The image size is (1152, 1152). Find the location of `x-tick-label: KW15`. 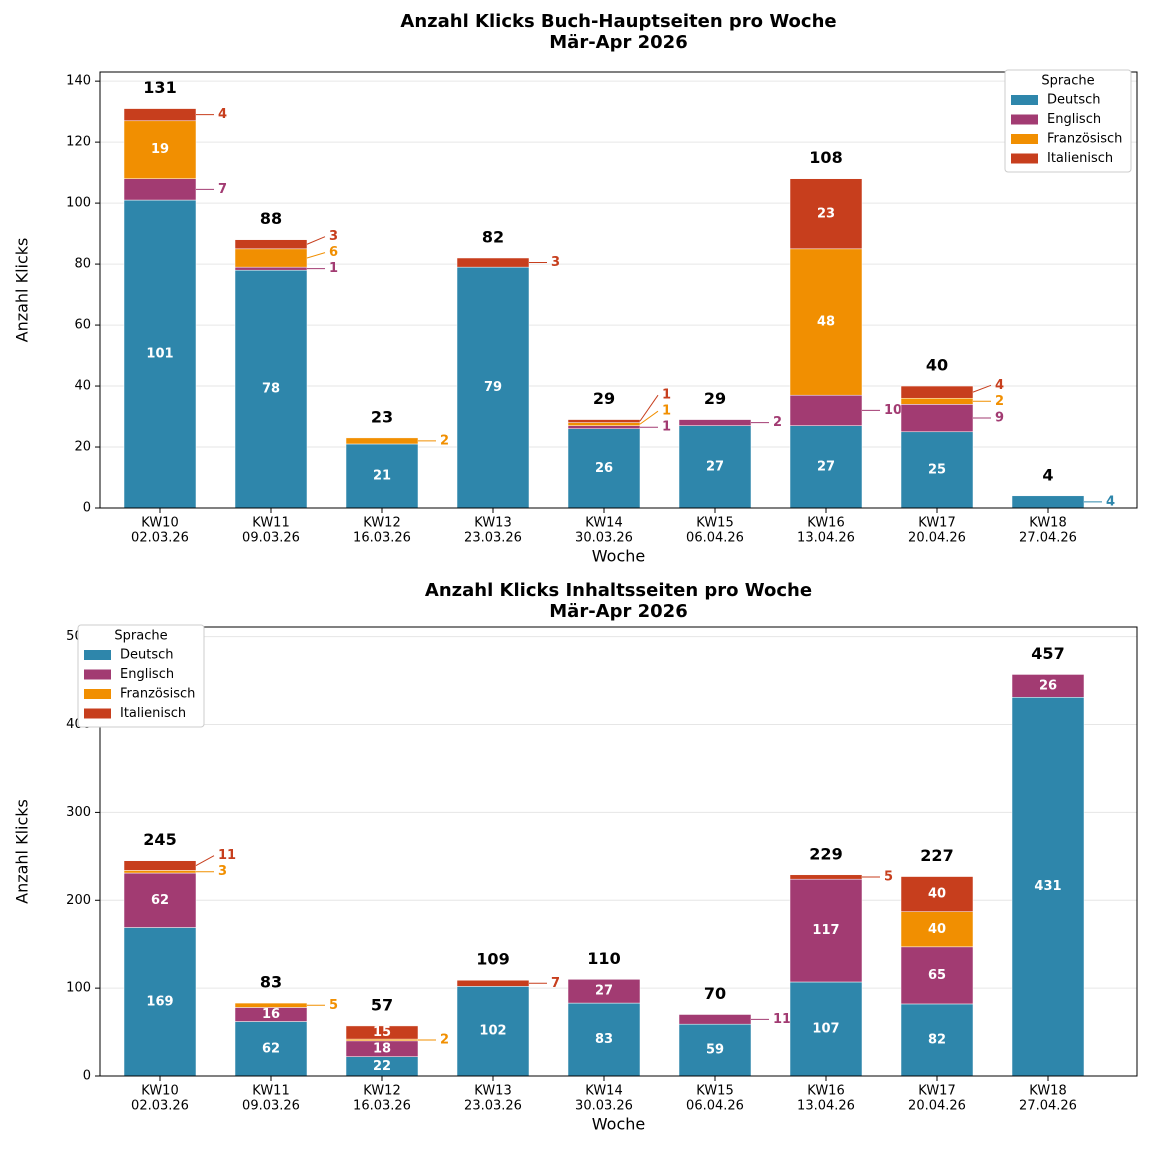

x-tick-label: KW15 is located at coordinates (714, 523).